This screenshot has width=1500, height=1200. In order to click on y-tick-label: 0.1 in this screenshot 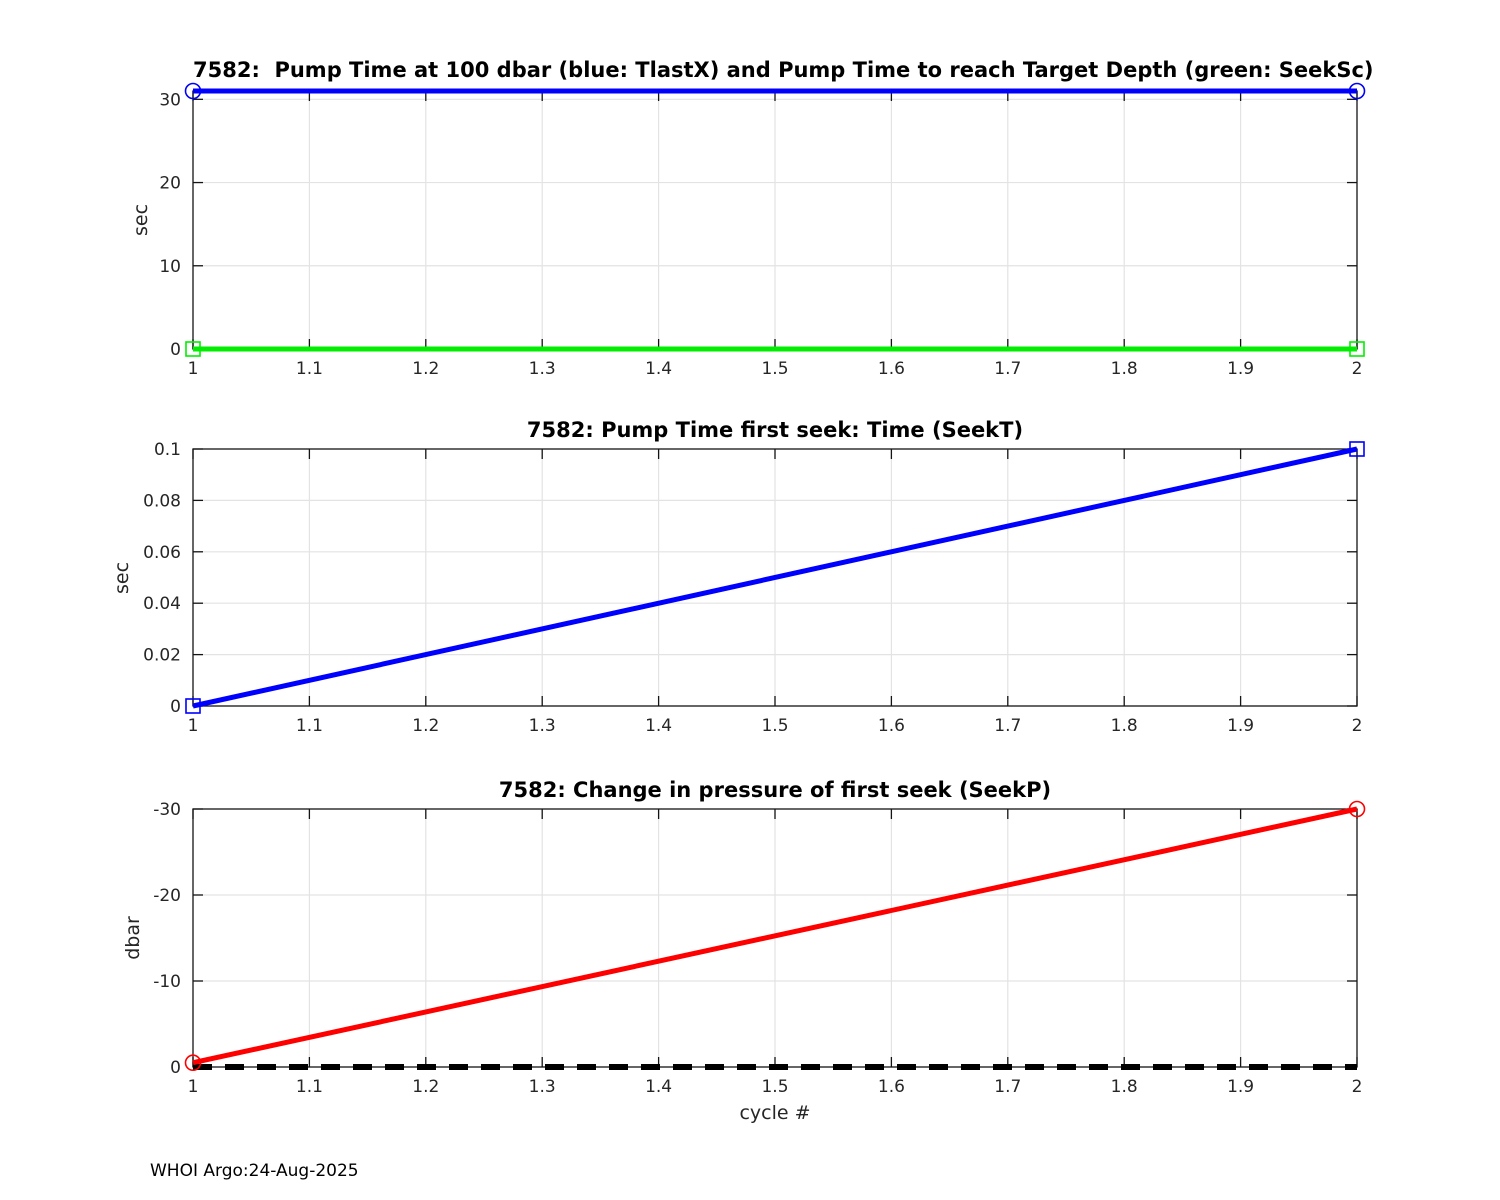, I will do `click(167, 450)`.